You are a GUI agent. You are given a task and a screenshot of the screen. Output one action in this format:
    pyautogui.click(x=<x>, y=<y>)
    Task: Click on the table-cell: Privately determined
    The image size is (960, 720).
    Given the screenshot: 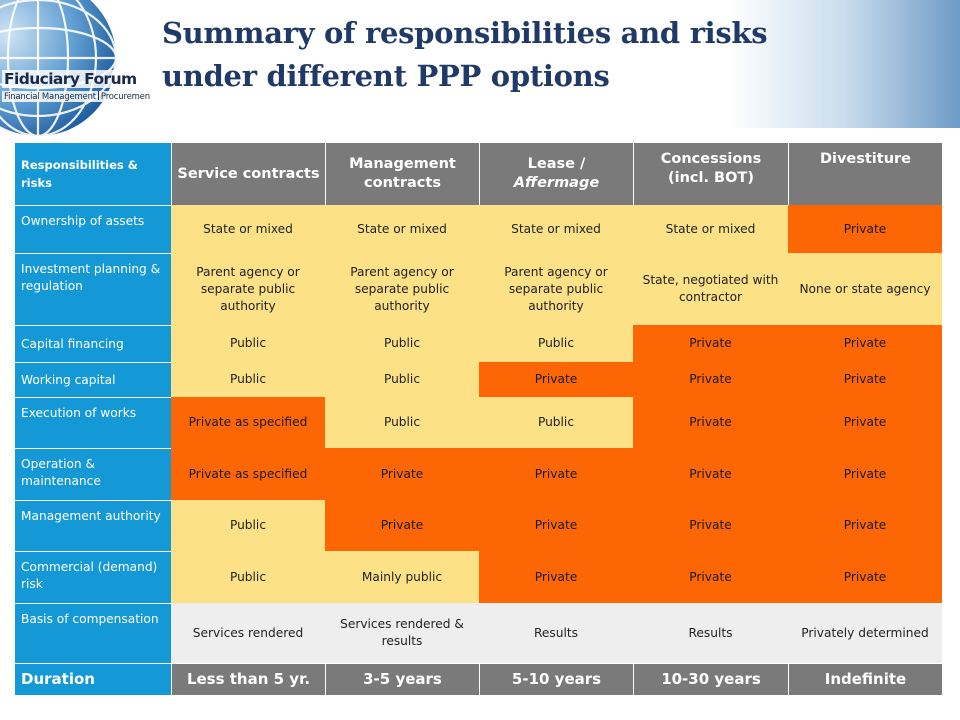 What is the action you would take?
    pyautogui.click(x=865, y=633)
    